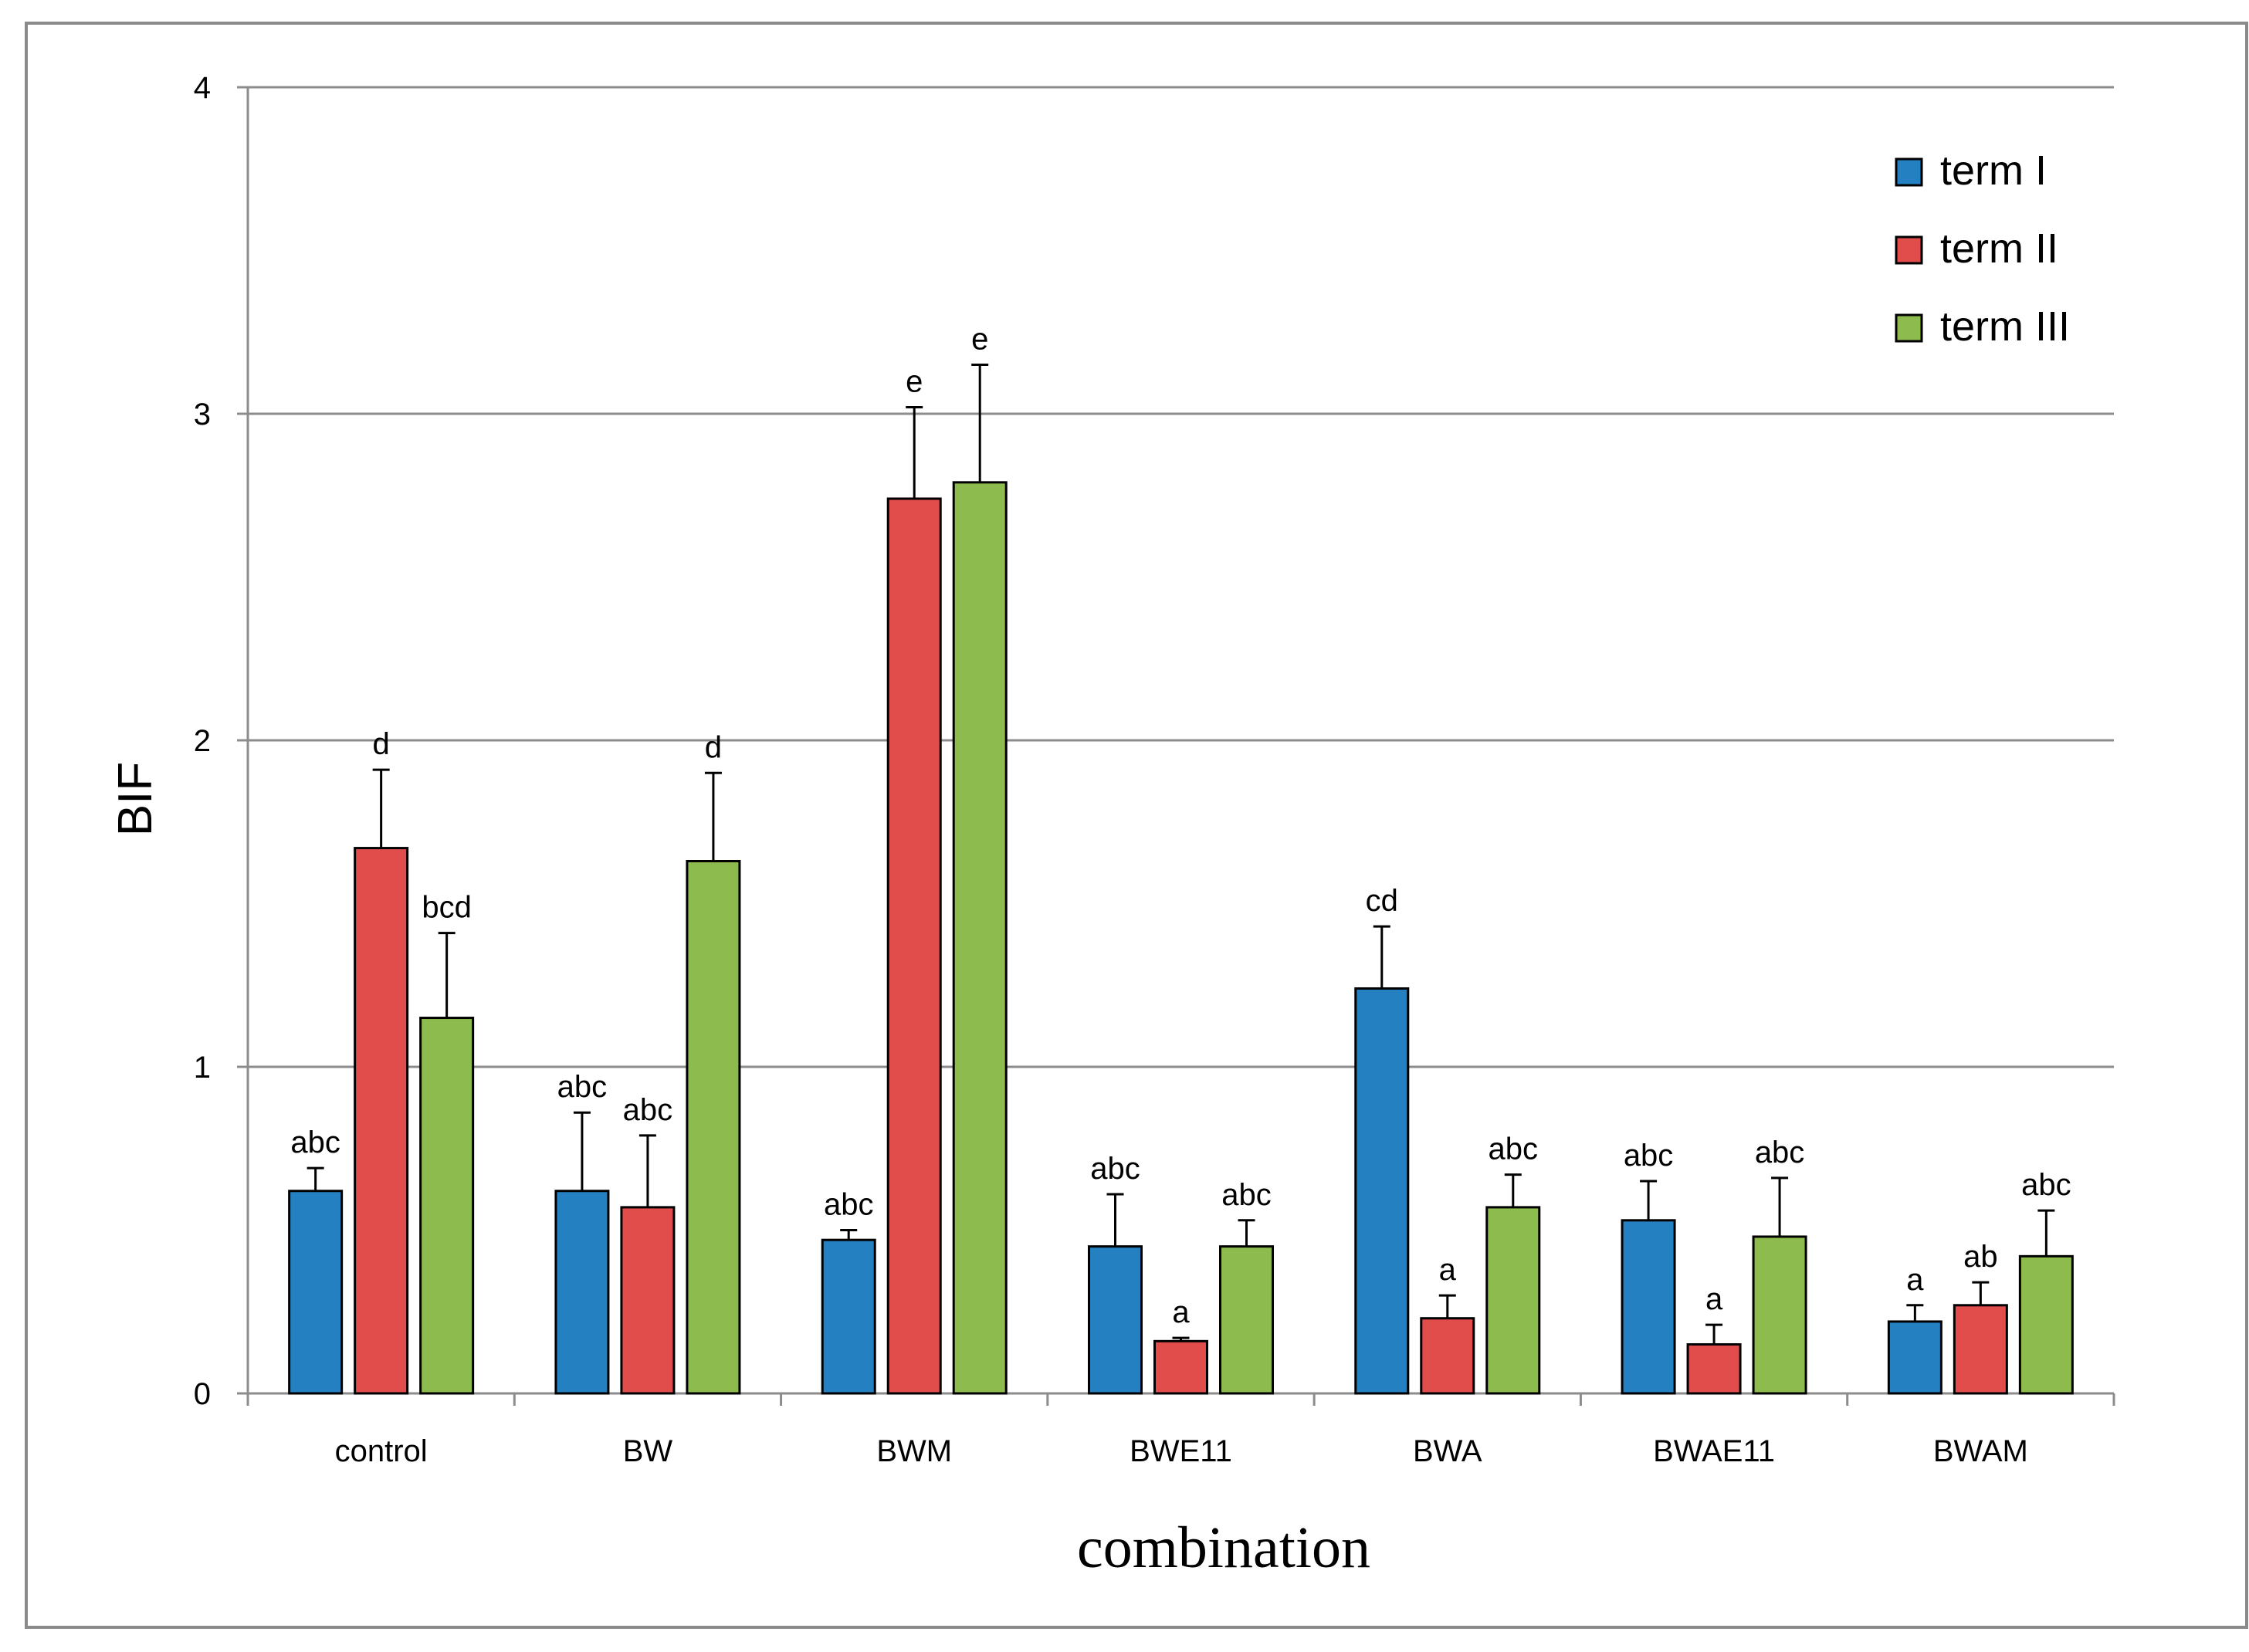 This screenshot has height=1652, width=2249. I want to click on bar-term-iii-bwam, so click(2046, 1324).